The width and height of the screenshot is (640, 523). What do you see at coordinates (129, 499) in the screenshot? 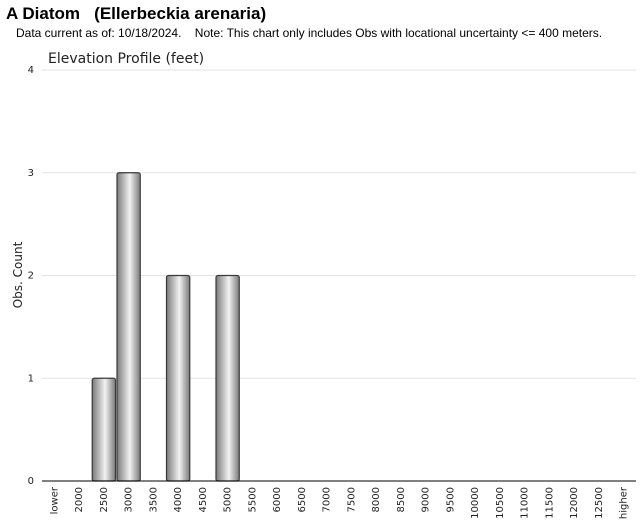
I see `x-tick-label: 3000` at bounding box center [129, 499].